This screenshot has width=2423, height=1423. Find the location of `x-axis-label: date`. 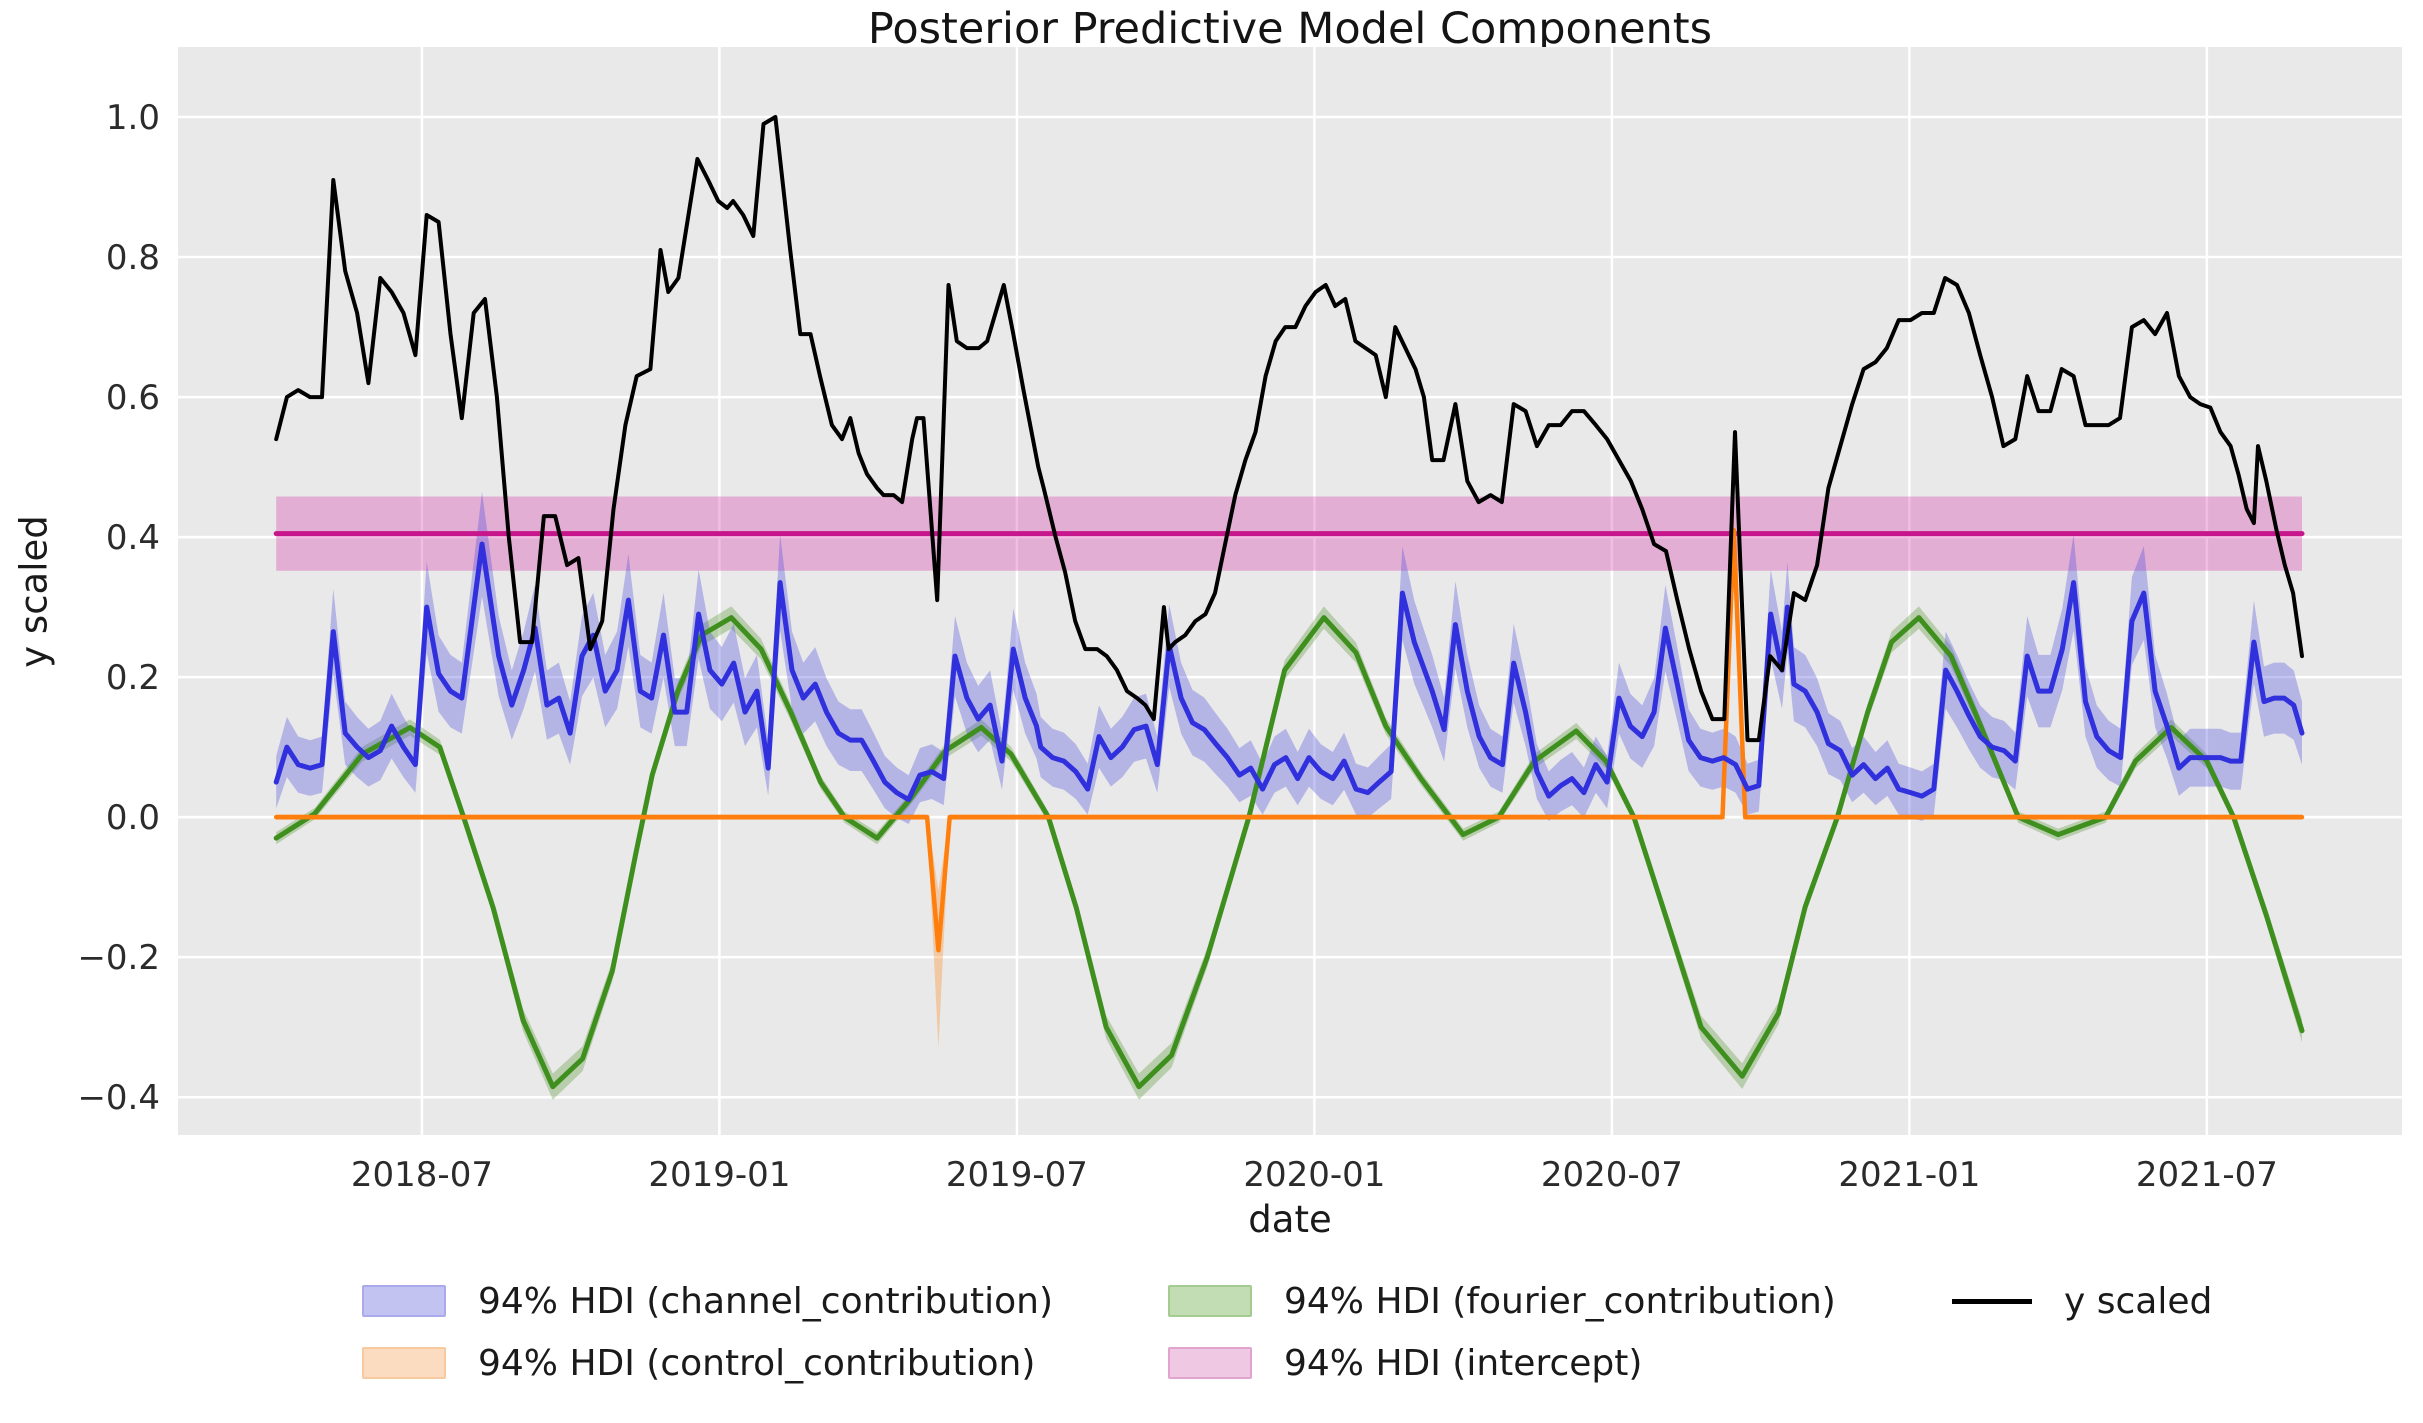

x-axis-label: date is located at coordinates (1290, 1219).